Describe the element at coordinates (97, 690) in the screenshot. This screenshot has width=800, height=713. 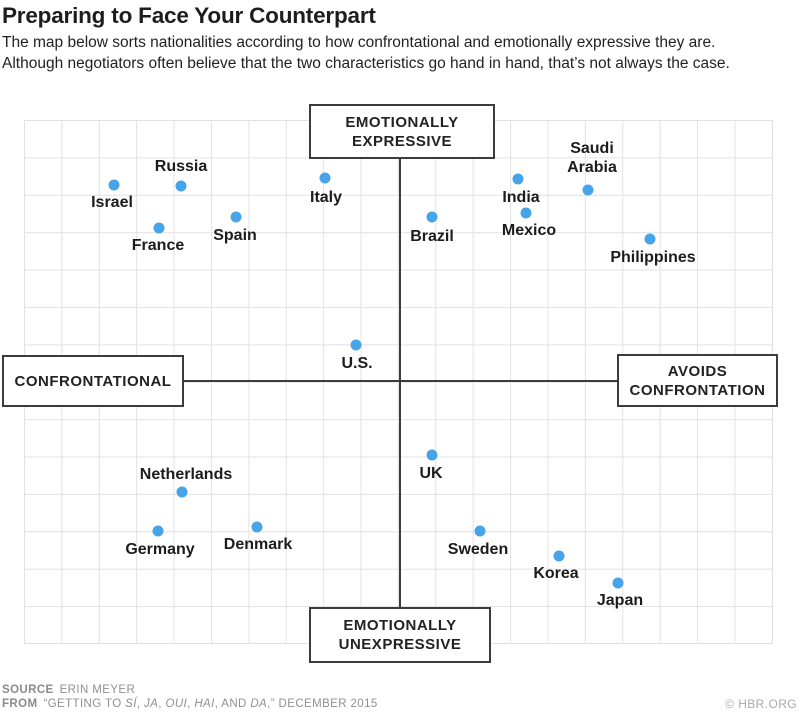
I see `source-text: ERIN MEYER` at that location.